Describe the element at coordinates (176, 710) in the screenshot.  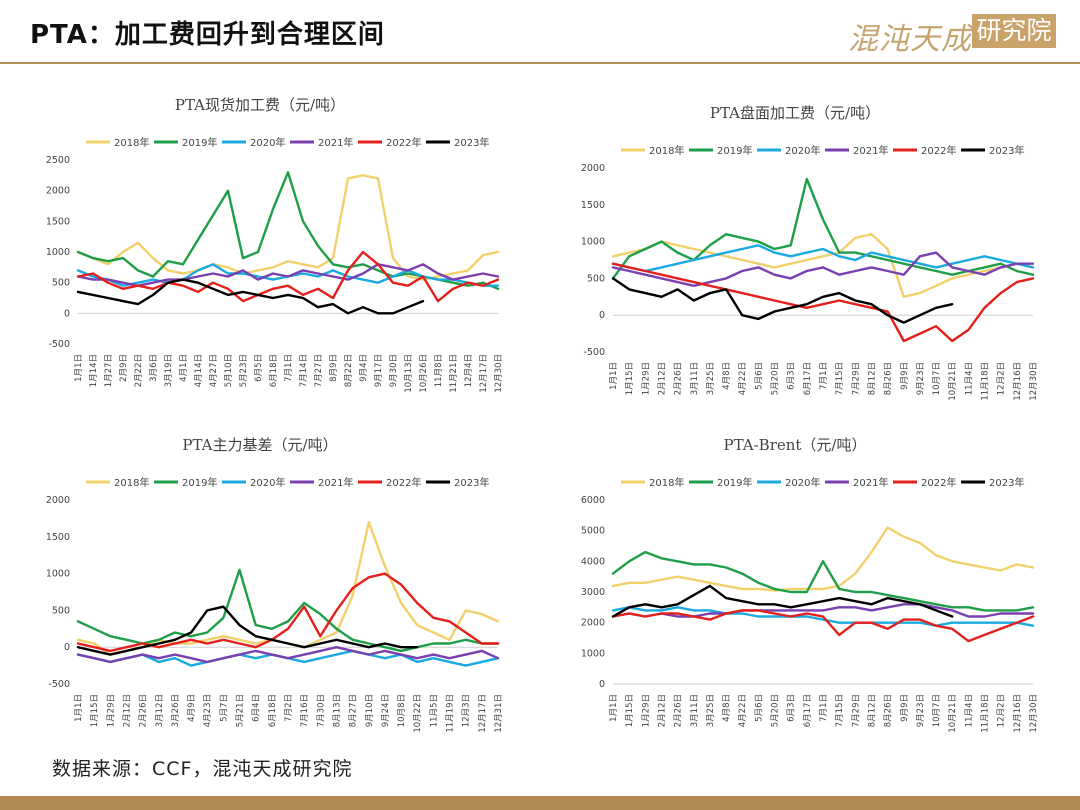
I see `x-tick-label: 3月26日` at that location.